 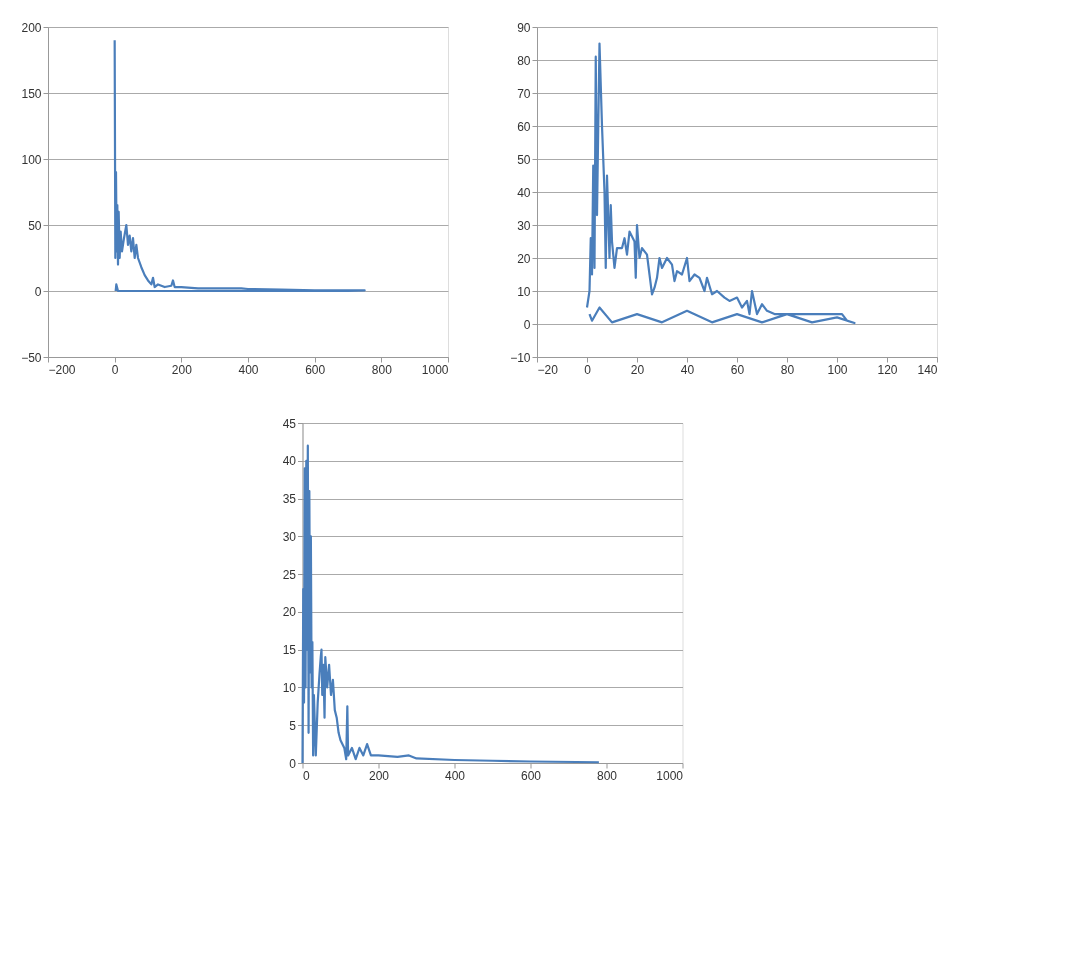 What do you see at coordinates (31, 93) in the screenshot?
I see `y-tick-label: 150` at bounding box center [31, 93].